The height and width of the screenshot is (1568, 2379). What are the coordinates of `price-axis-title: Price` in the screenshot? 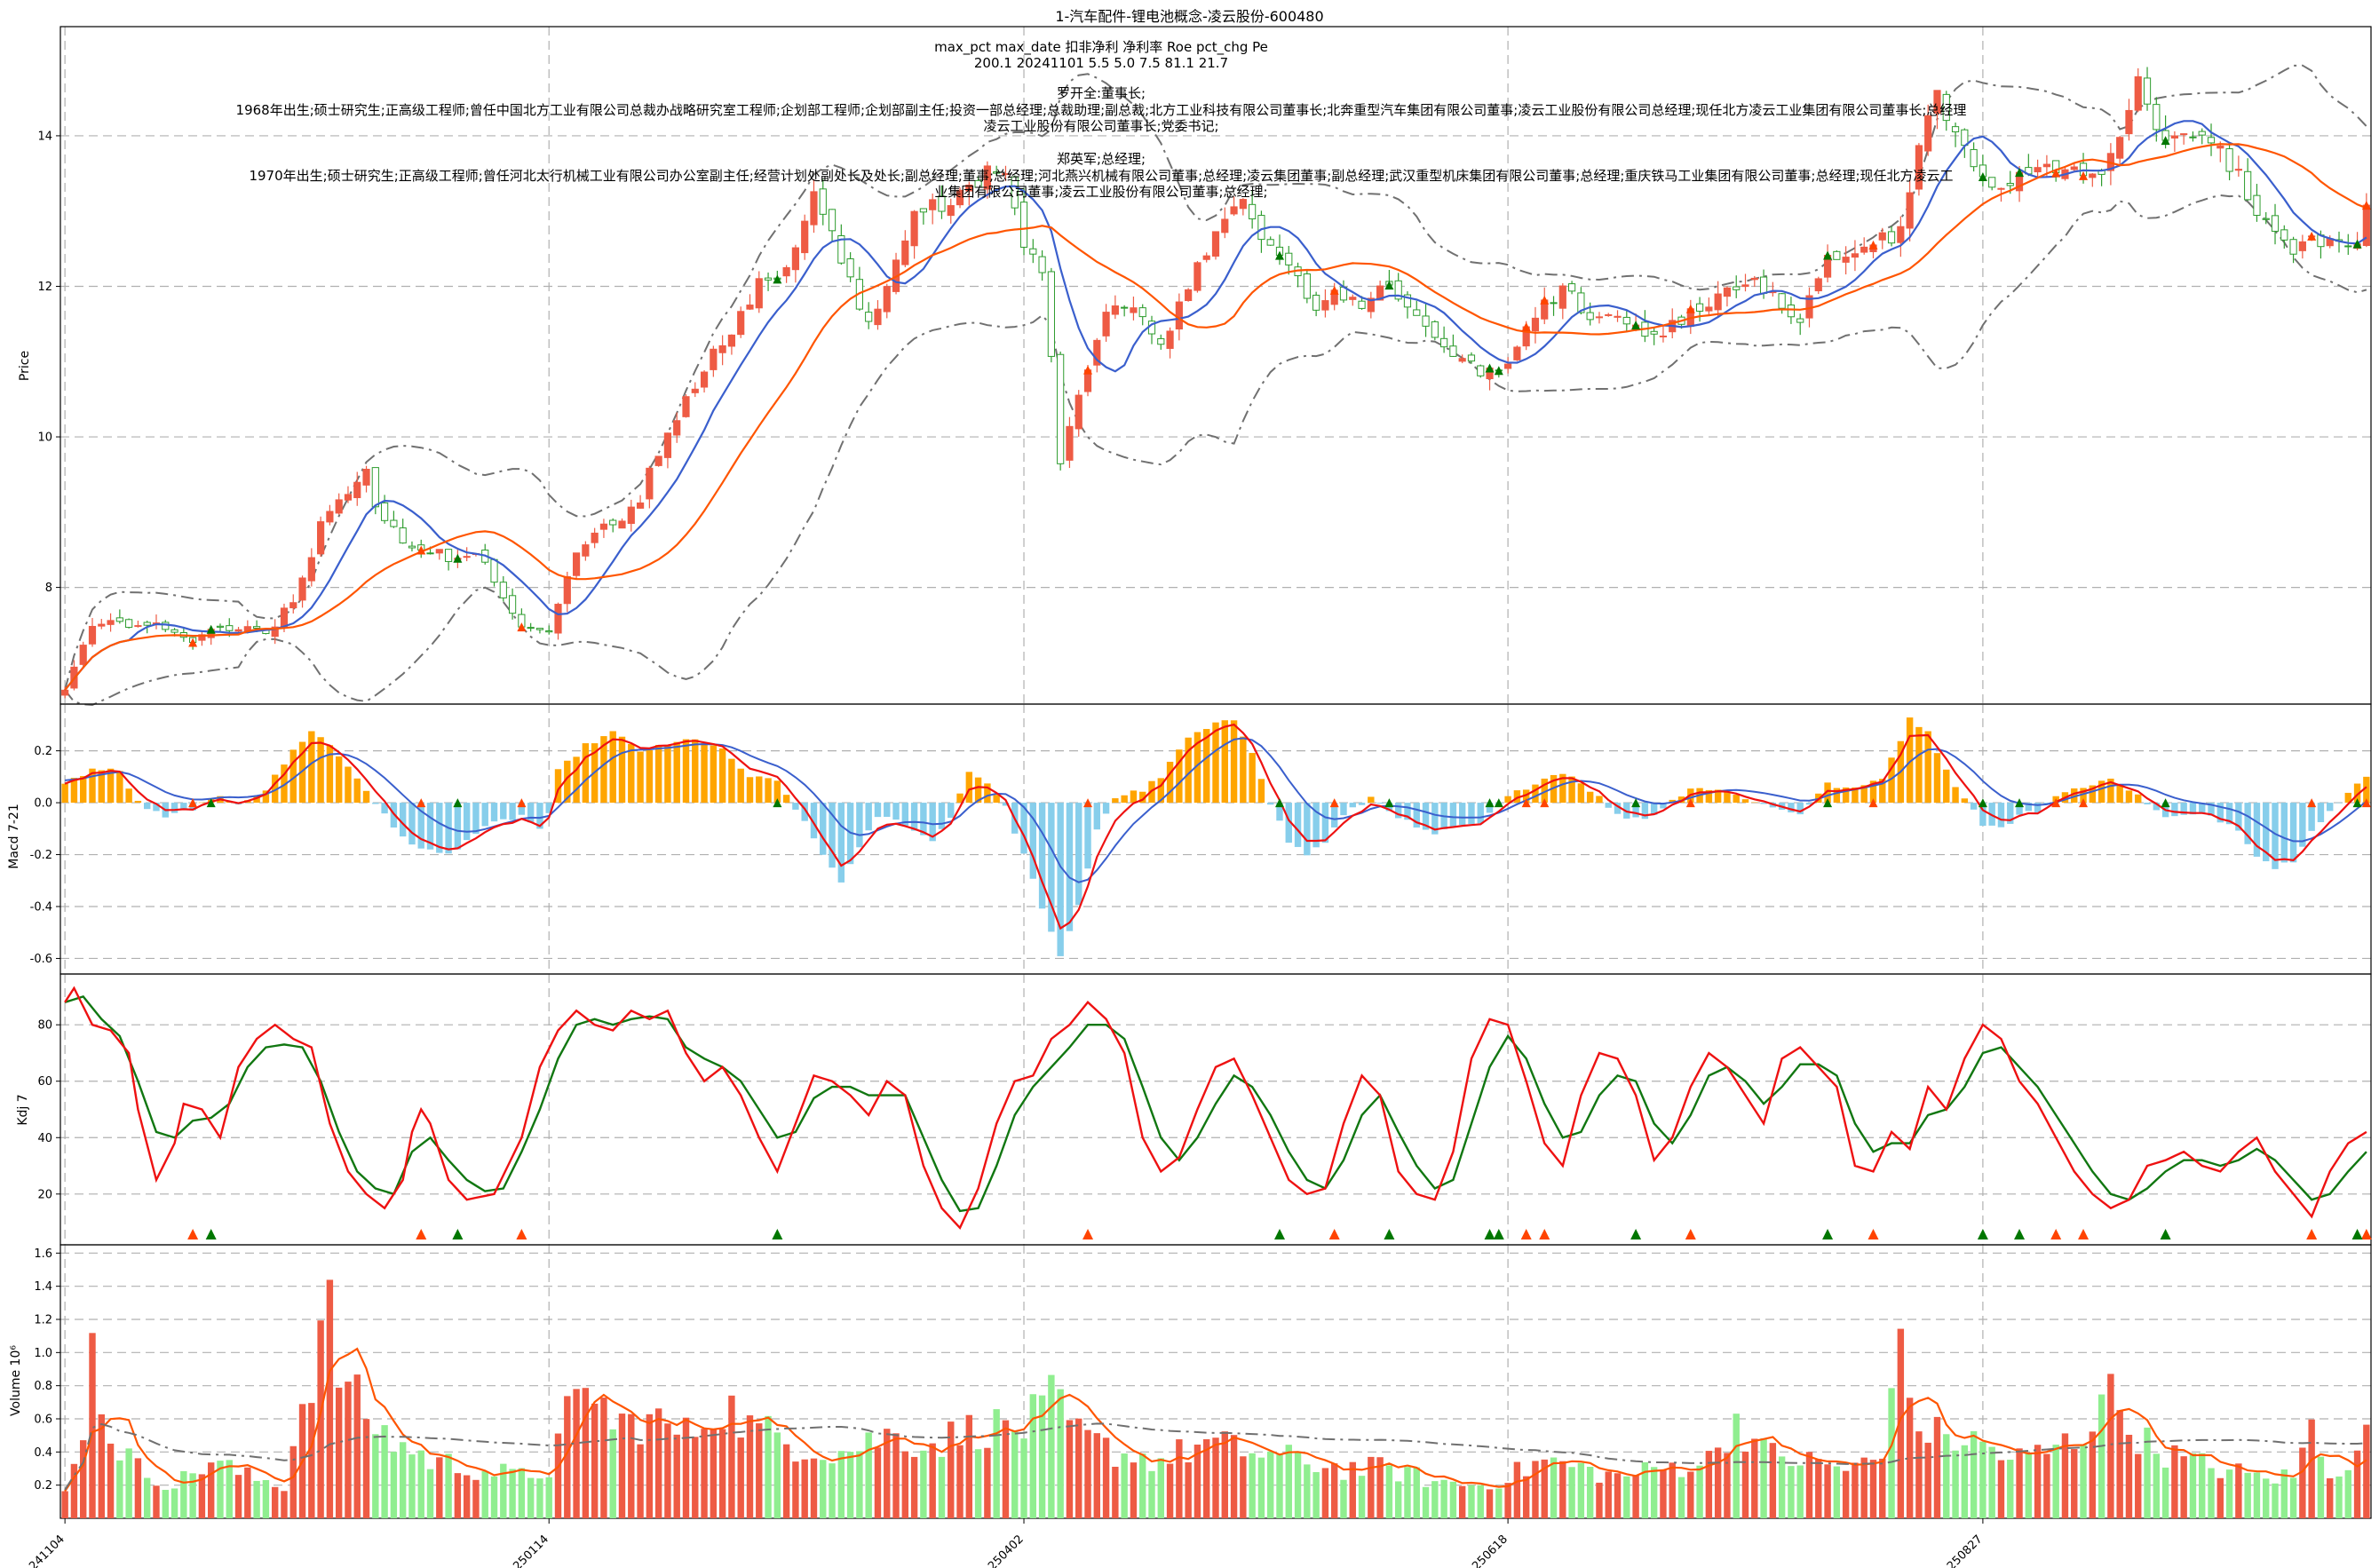 It's located at (25, 366).